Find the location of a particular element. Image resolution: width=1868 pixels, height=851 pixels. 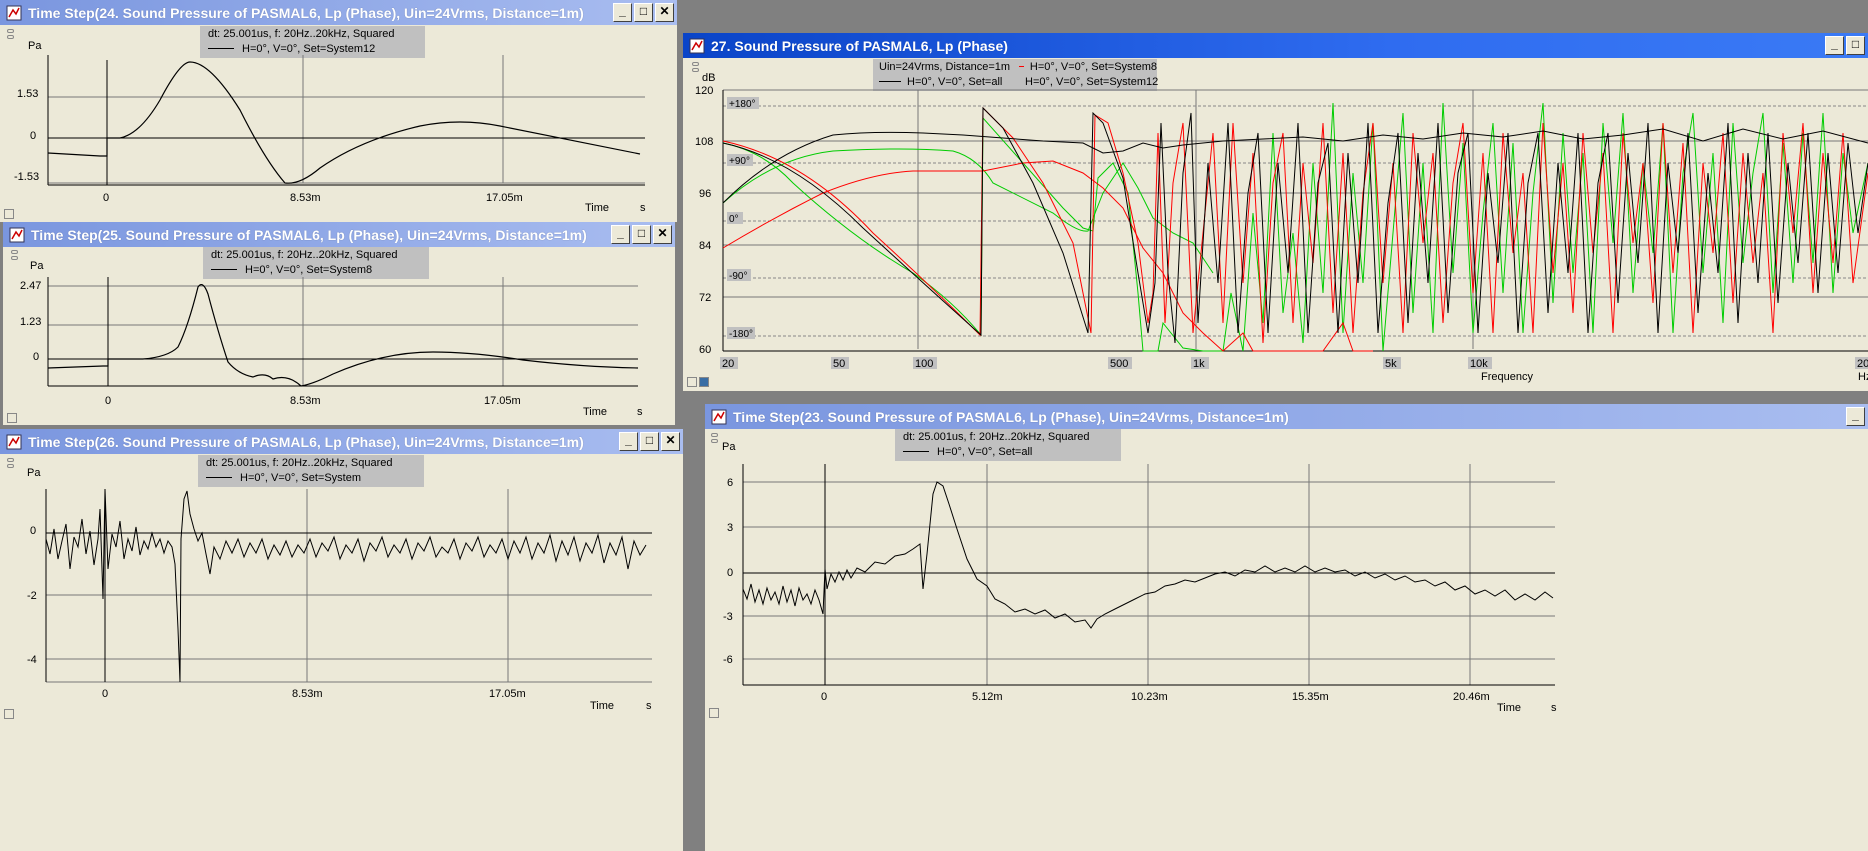

y-tick-label: -4 is located at coordinates (32, 660).